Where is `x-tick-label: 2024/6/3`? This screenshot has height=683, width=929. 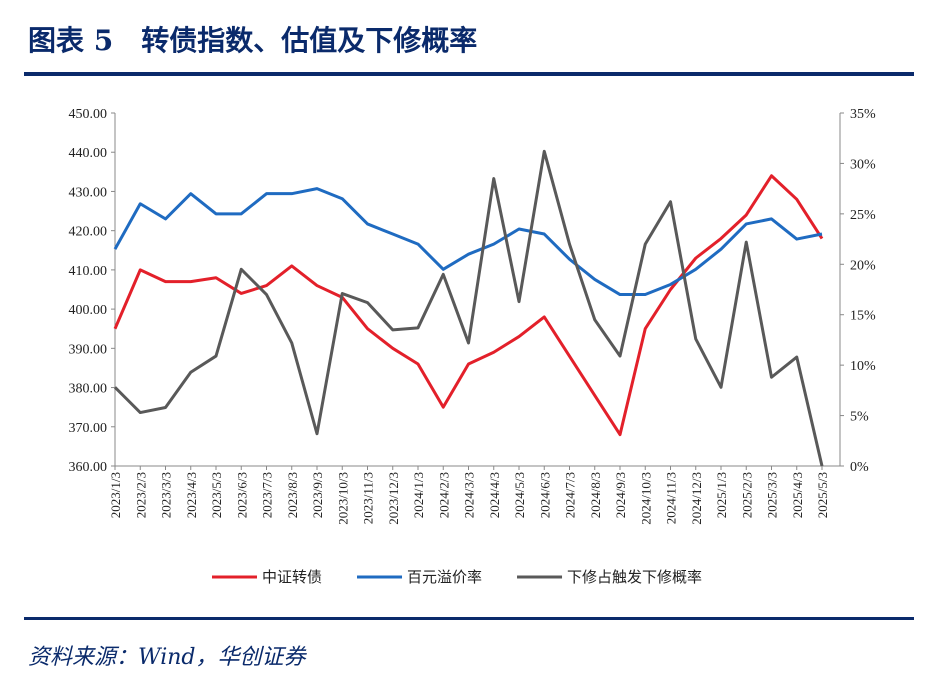
x-tick-label: 2024/6/3 is located at coordinates (544, 495).